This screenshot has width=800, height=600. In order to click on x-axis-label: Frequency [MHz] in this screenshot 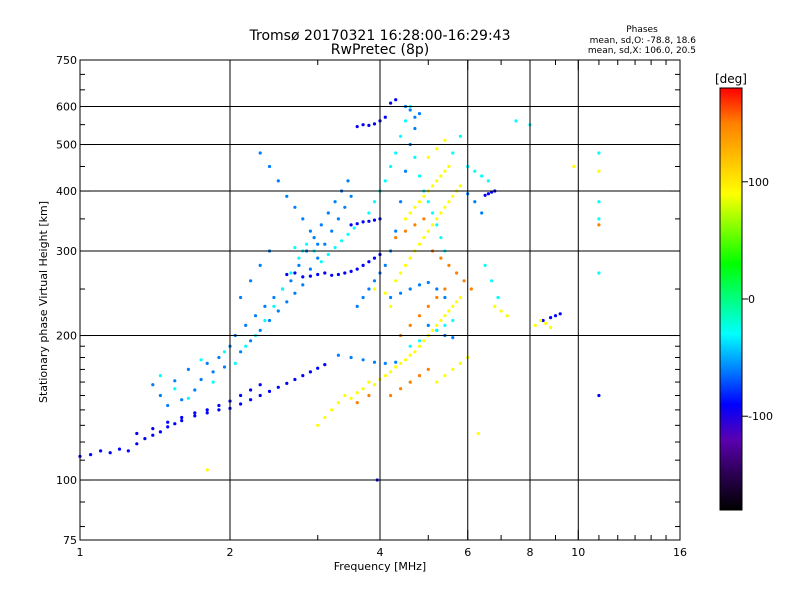, I will do `click(380, 566)`.